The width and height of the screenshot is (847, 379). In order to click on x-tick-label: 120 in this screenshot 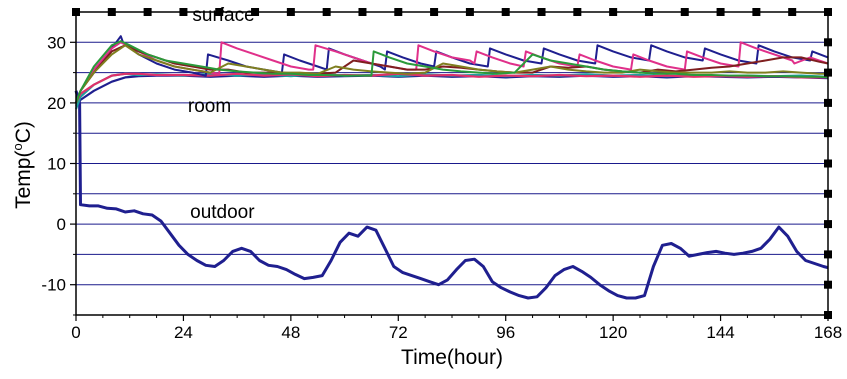, I will do `click(613, 332)`.